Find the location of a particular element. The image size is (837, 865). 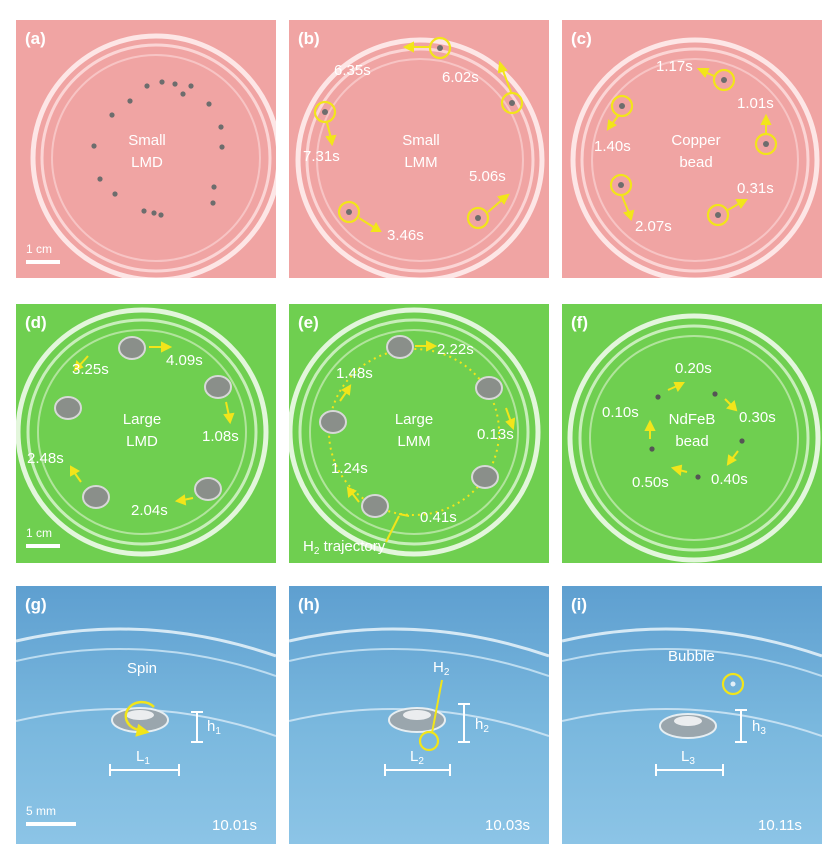

arrows-c is located at coordinates (689, 144).